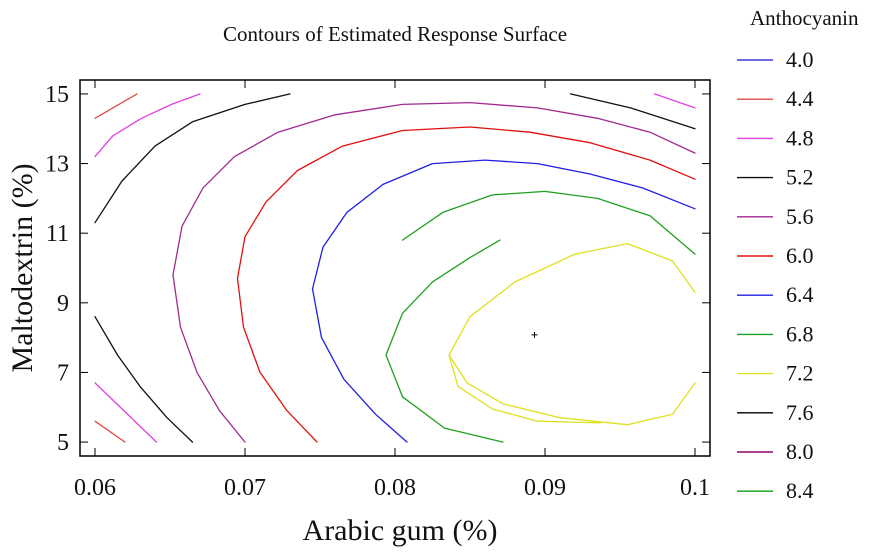 The width and height of the screenshot is (891, 557). What do you see at coordinates (57, 234) in the screenshot?
I see `y-tick-label: 11` at bounding box center [57, 234].